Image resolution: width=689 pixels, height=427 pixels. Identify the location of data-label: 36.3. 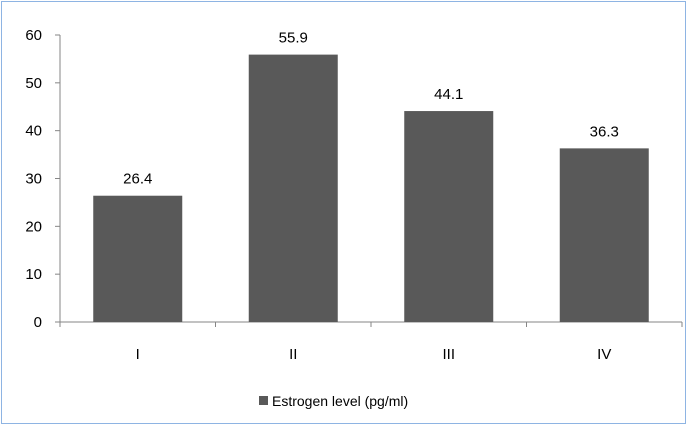
(604, 131).